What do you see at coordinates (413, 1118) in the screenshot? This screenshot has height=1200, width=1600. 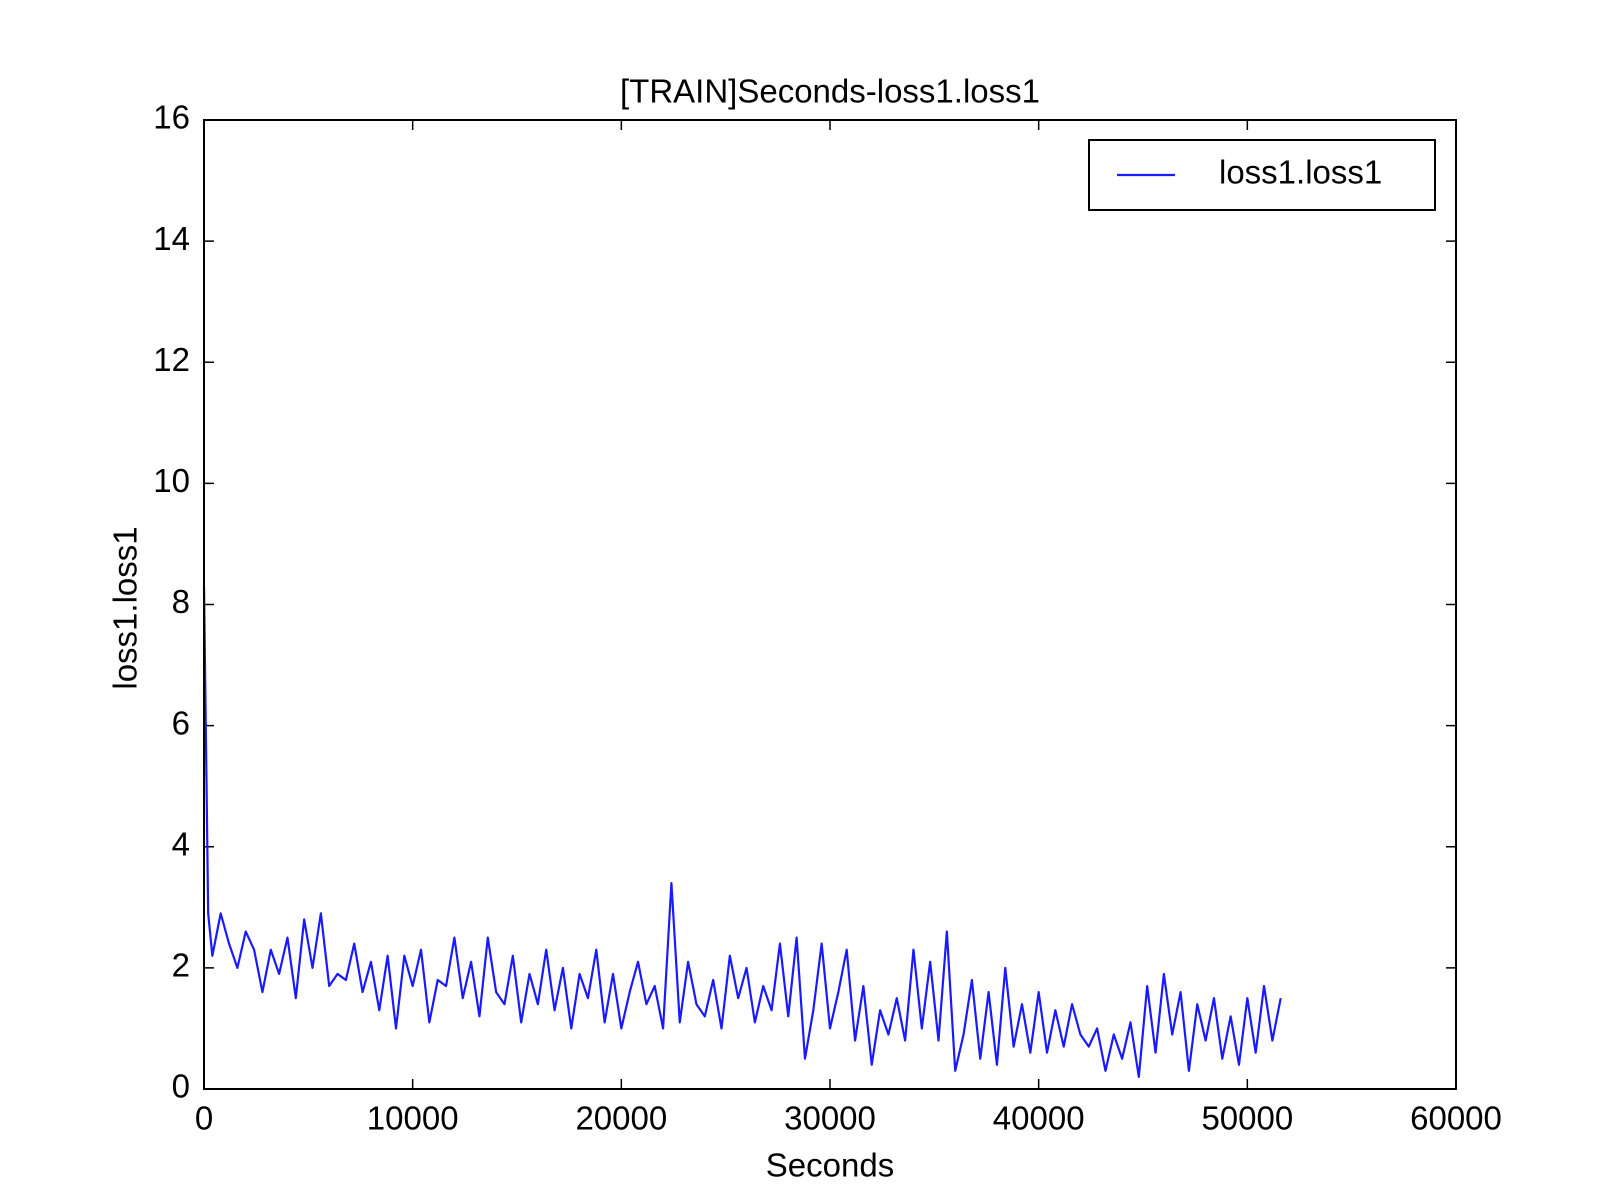 I see `x-tick-label: 10000` at bounding box center [413, 1118].